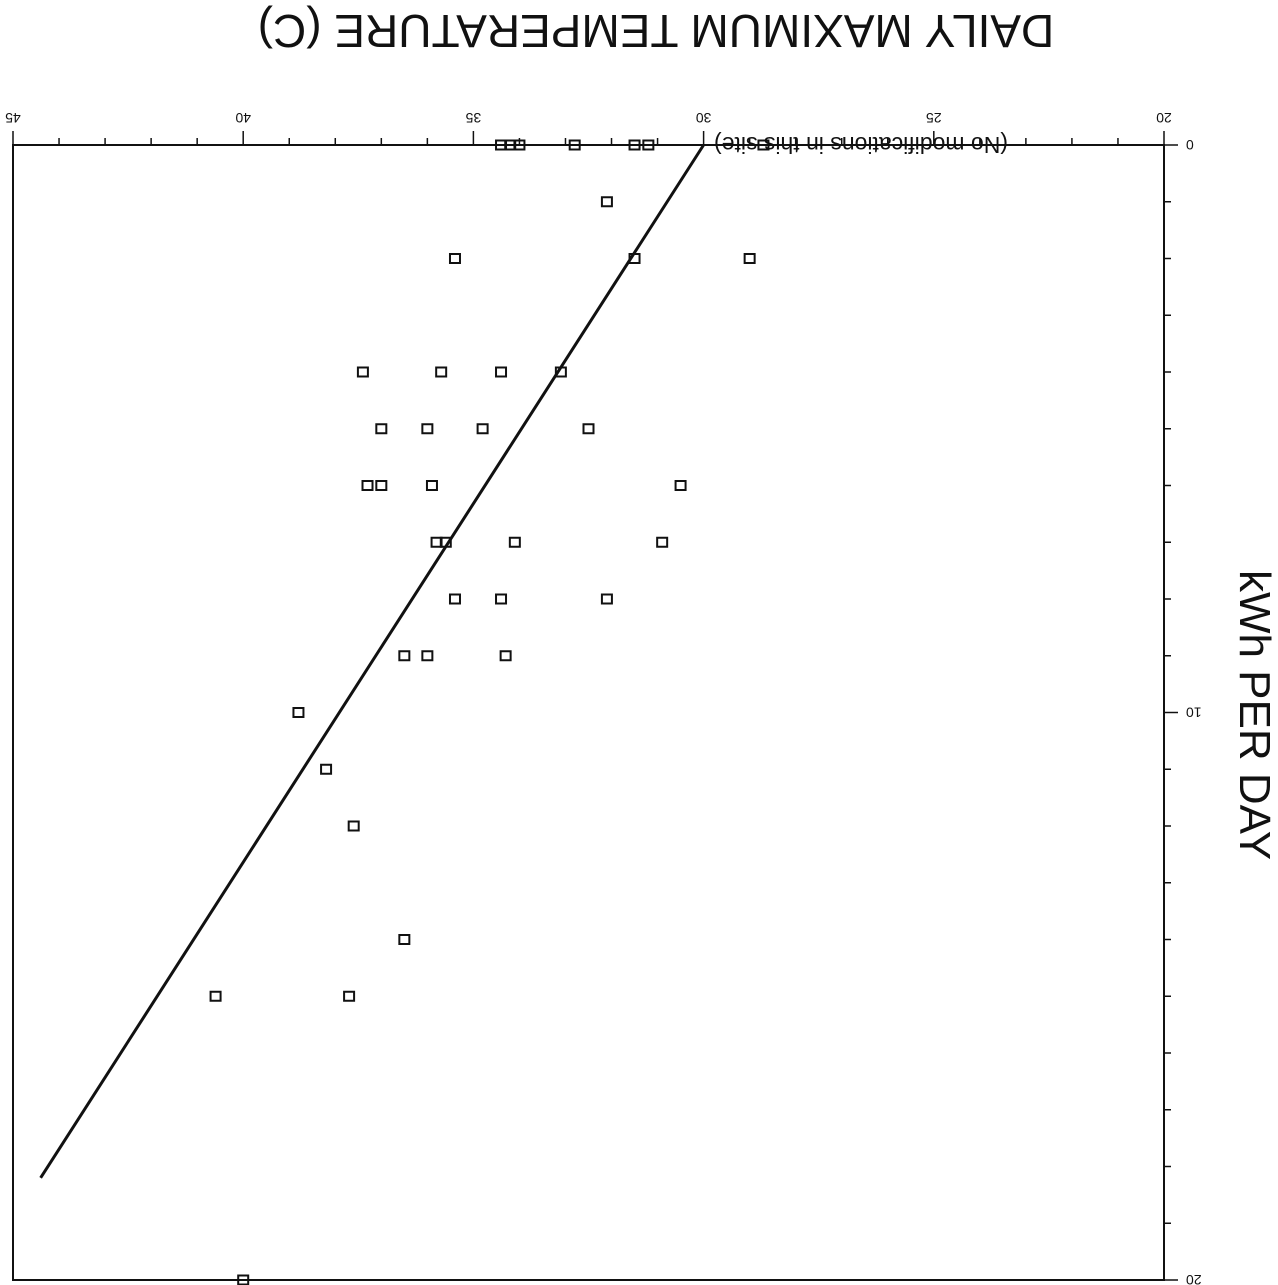 The width and height of the screenshot is (1278, 1285). What do you see at coordinates (13, 118) in the screenshot?
I see `x-tick-label: 45` at bounding box center [13, 118].